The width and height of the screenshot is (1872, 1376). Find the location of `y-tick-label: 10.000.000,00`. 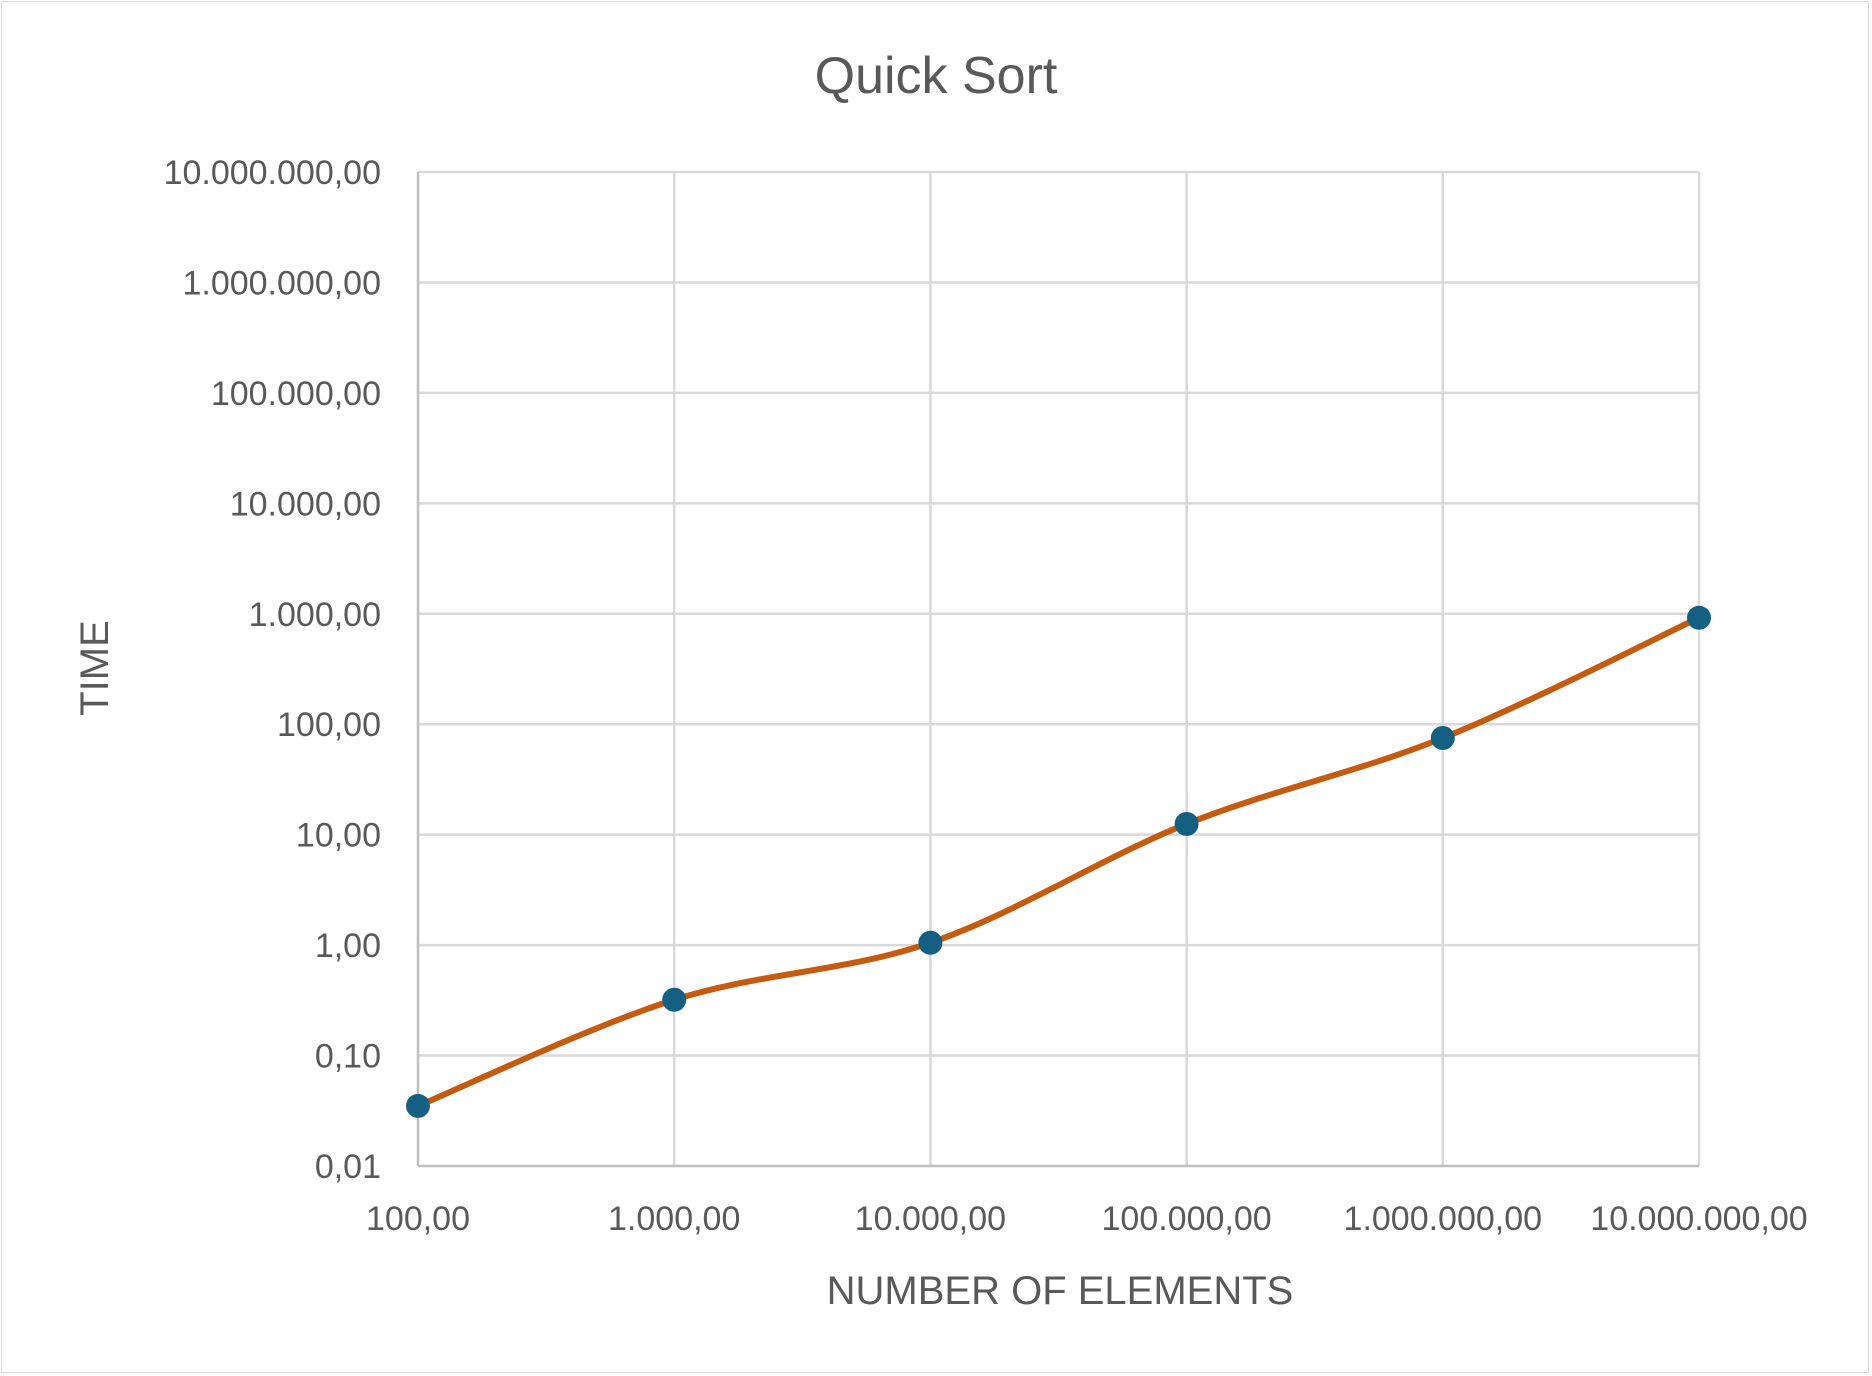

y-tick-label: 10.000.000,00 is located at coordinates (272, 173).